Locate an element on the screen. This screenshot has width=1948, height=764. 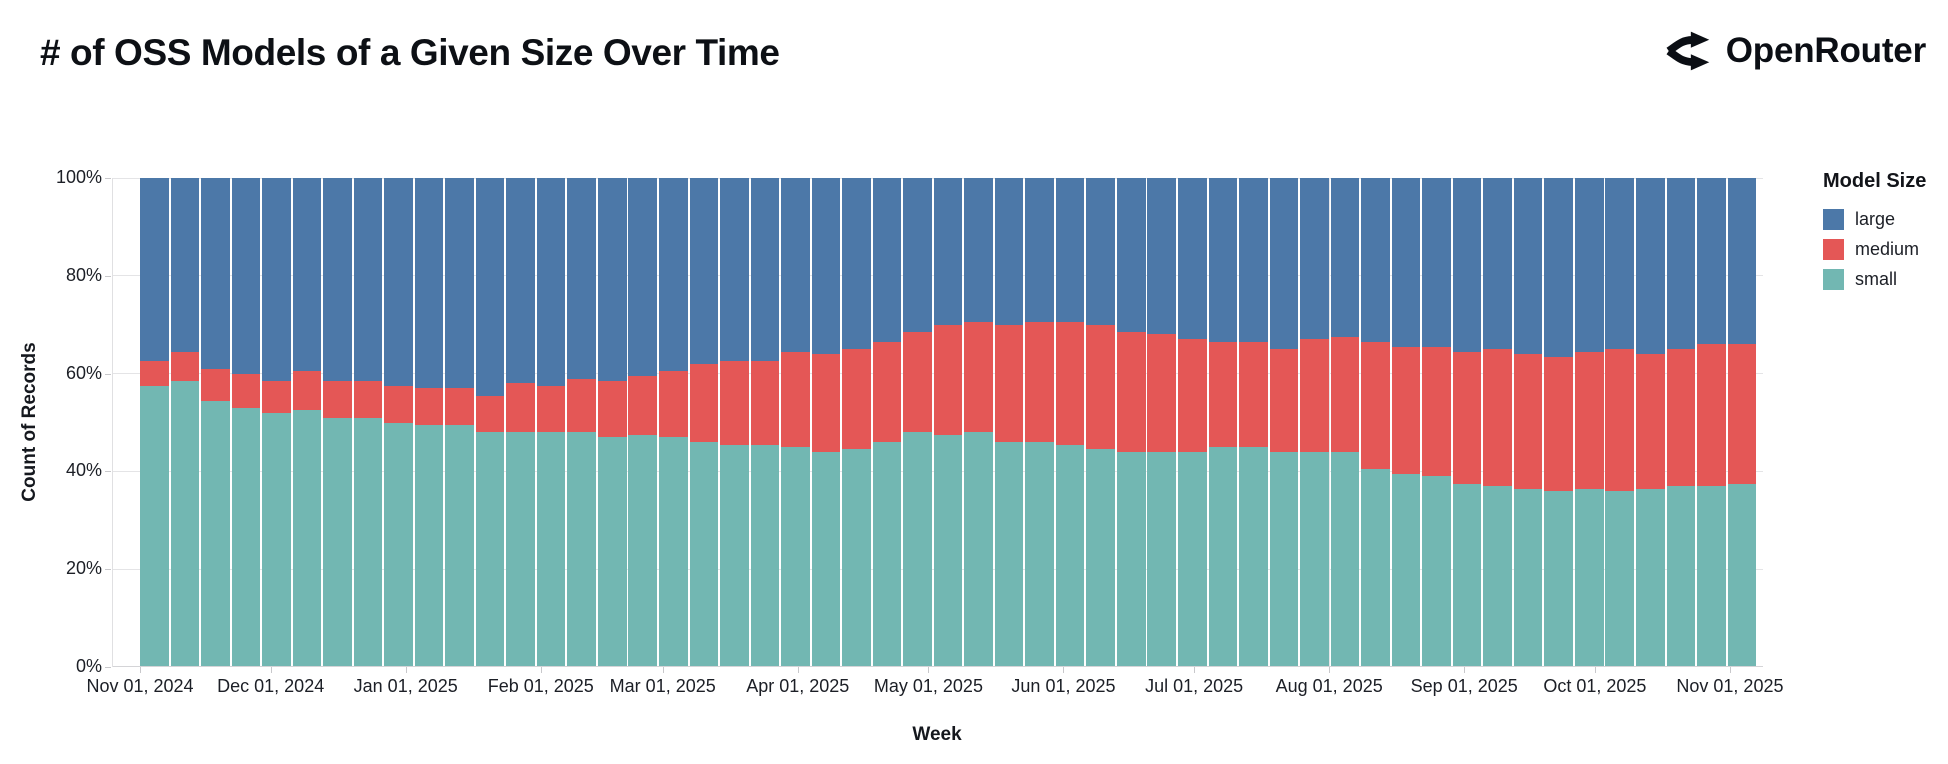
y-axis-line is located at coordinates (112, 422).